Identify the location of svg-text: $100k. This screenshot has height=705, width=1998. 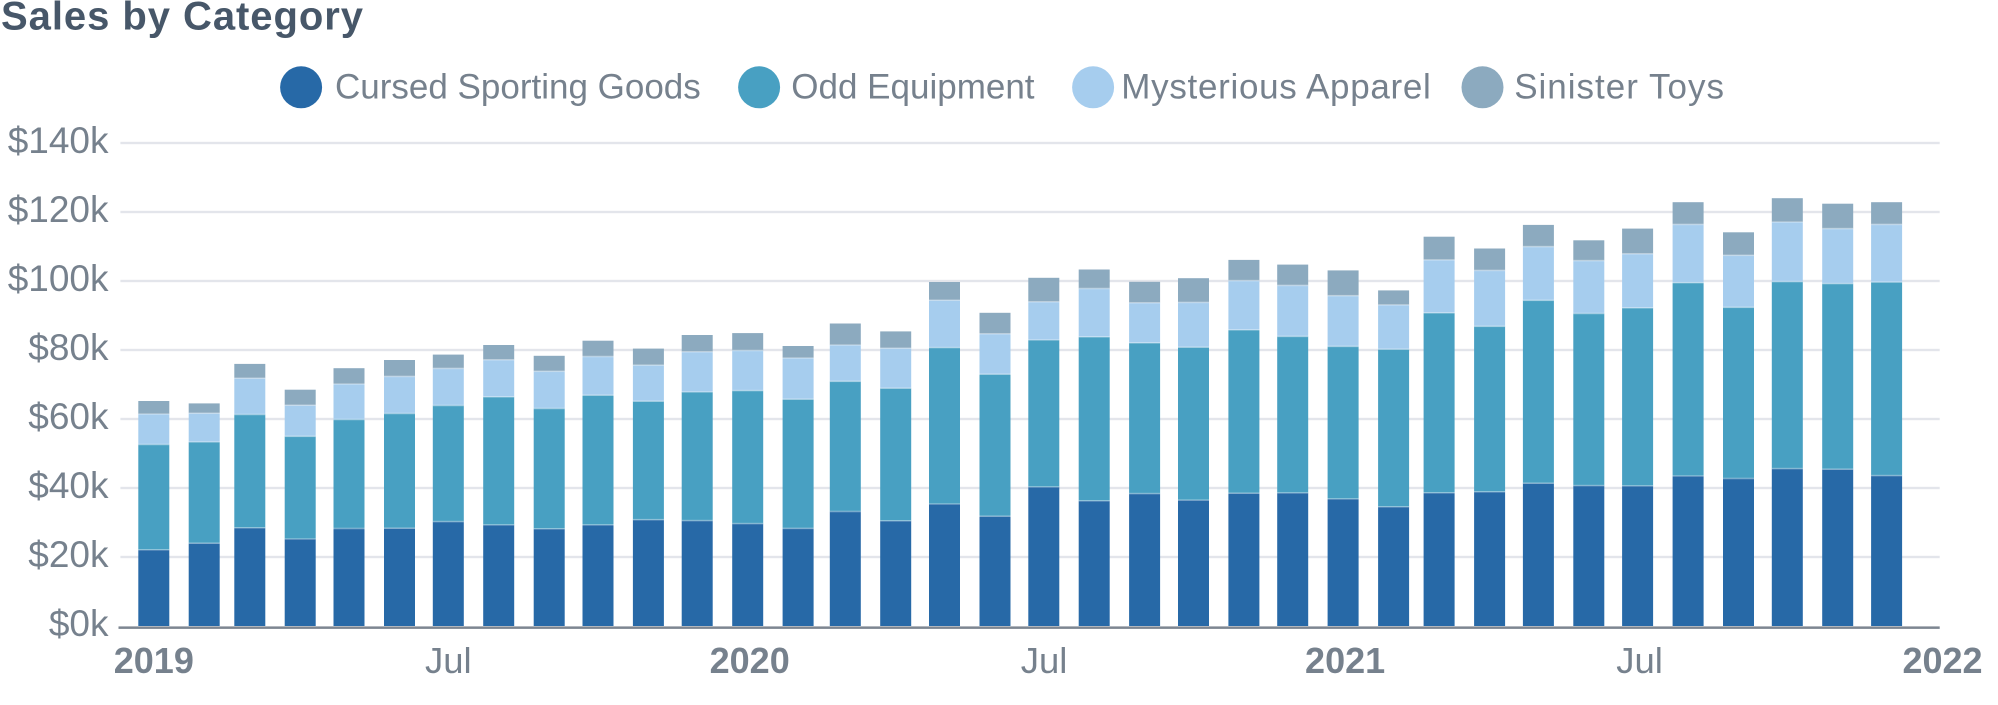
(58, 278).